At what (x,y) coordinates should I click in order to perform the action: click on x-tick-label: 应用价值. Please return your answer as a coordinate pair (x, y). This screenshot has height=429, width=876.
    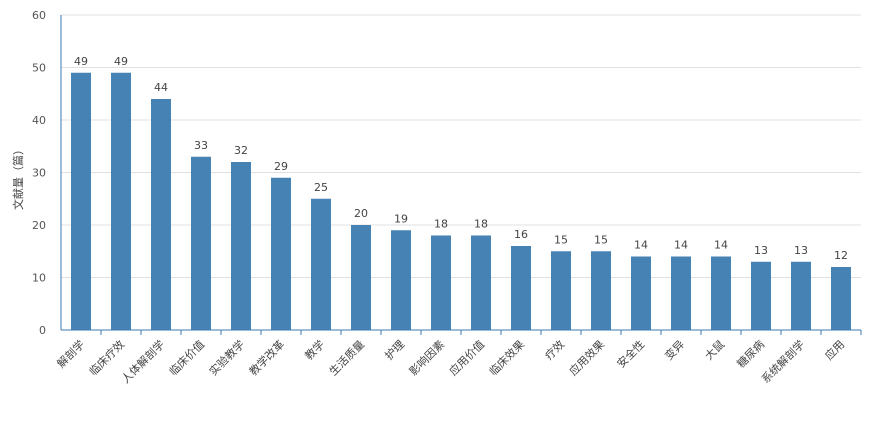
    Looking at the image, I should click on (466, 357).